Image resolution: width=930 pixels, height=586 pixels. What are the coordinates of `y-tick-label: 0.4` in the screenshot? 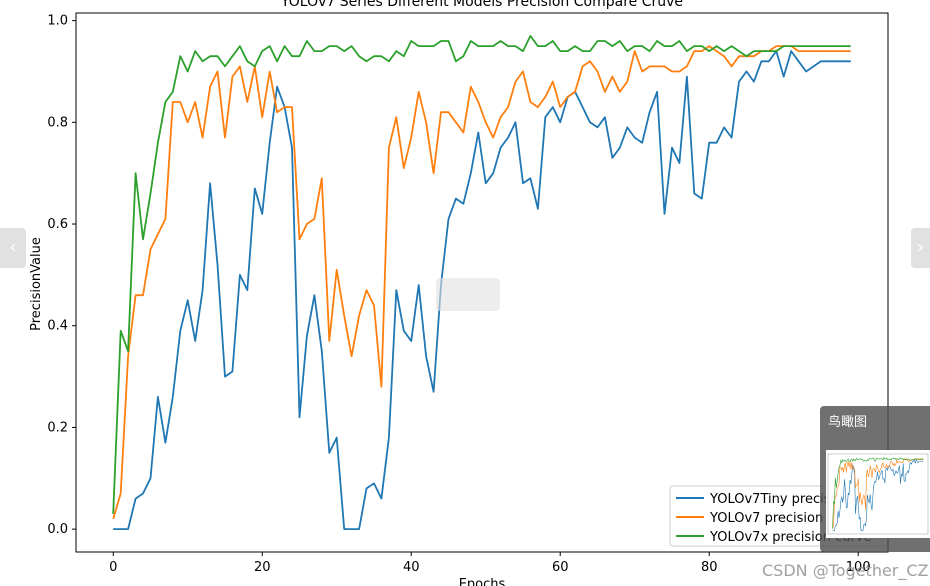 It's located at (57, 326).